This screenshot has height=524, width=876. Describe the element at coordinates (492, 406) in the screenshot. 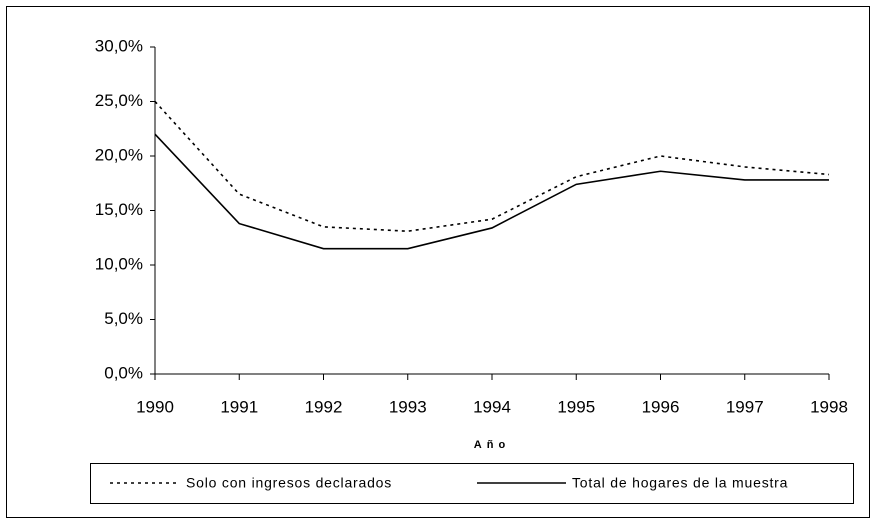

I see `x-tick-label: 1994` at that location.